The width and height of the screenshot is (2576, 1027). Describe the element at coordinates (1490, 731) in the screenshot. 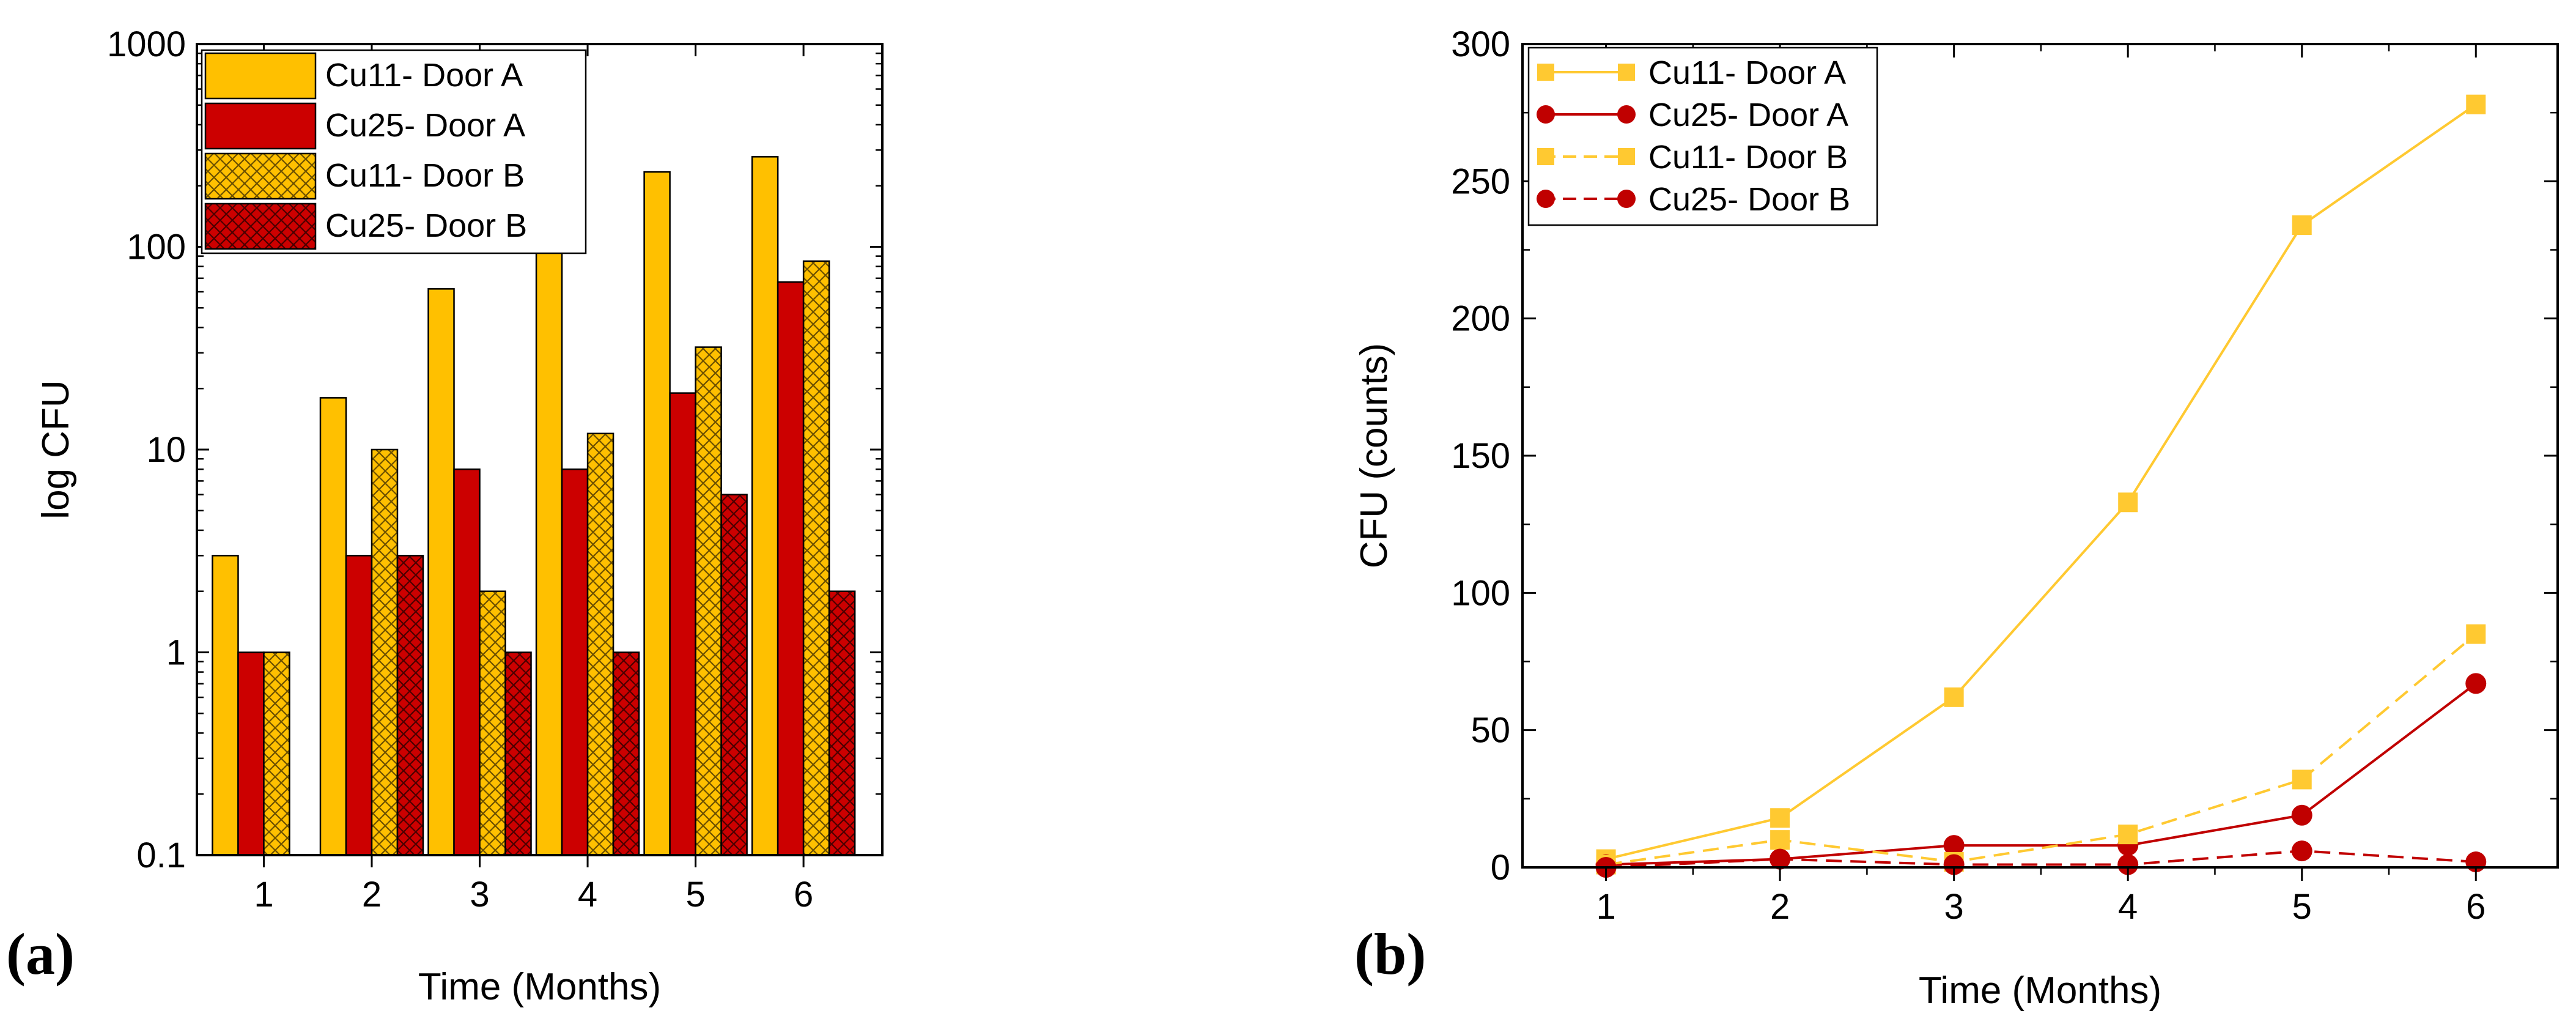

I see `y-tick-label: 50` at that location.